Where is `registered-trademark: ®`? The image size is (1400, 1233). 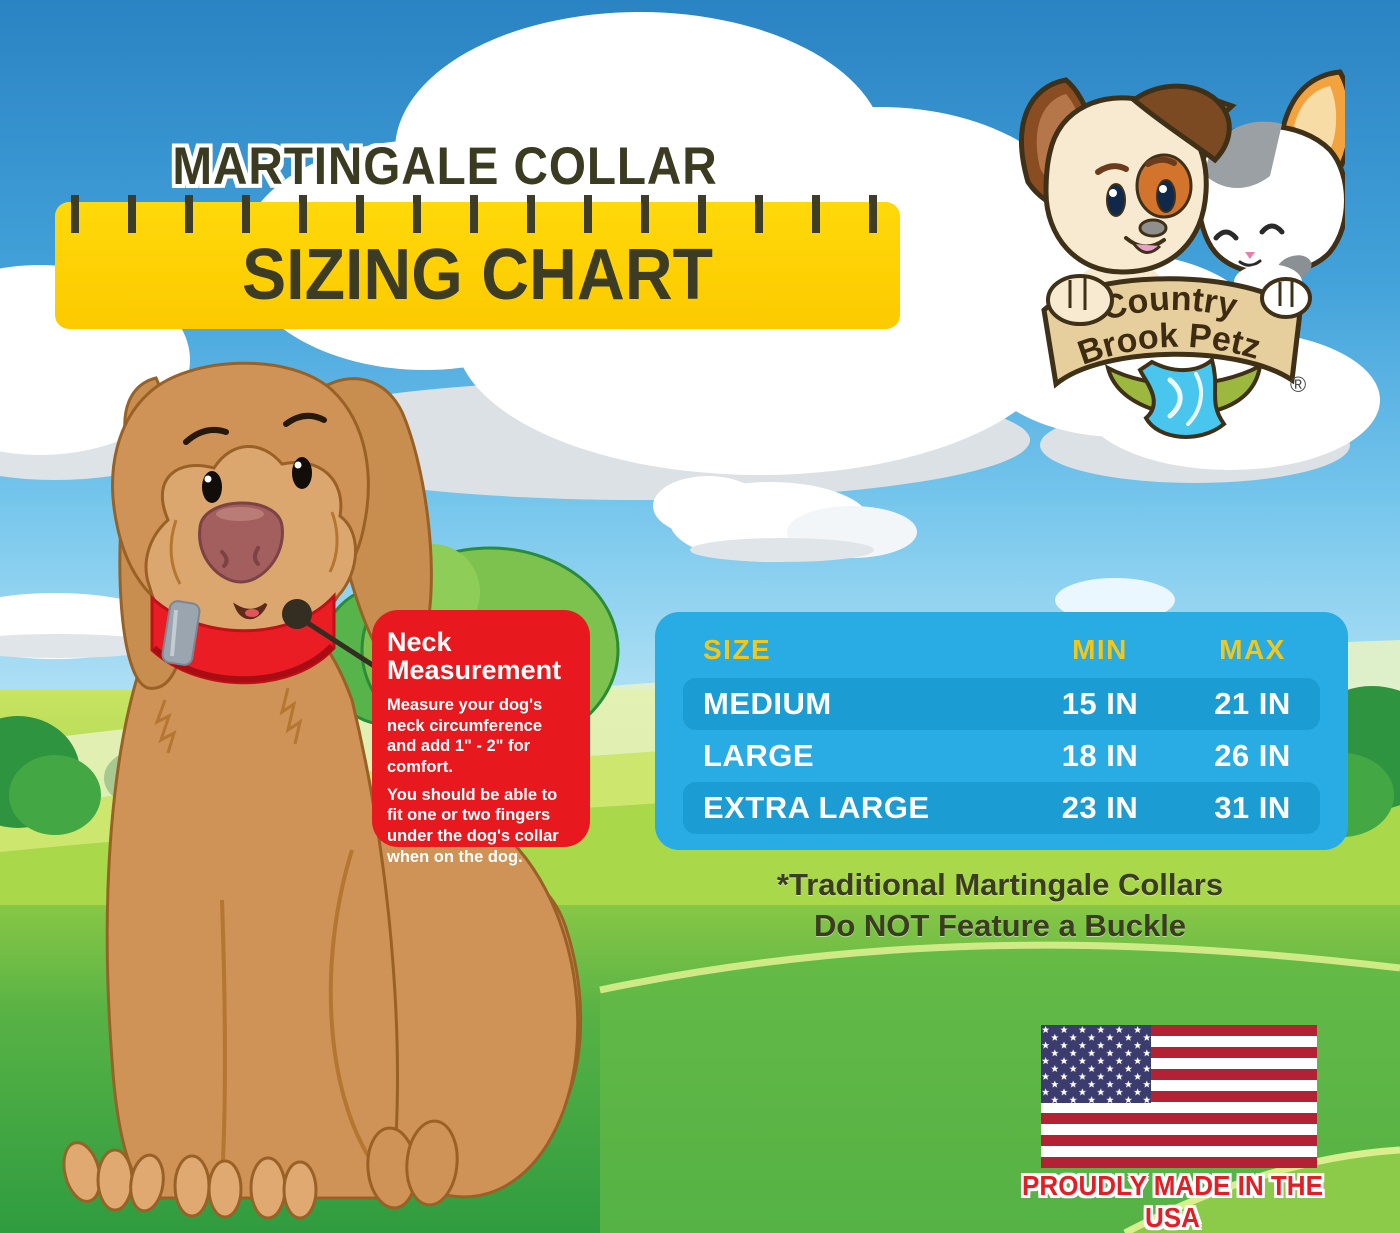 registered-trademark: ® is located at coordinates (1298, 384).